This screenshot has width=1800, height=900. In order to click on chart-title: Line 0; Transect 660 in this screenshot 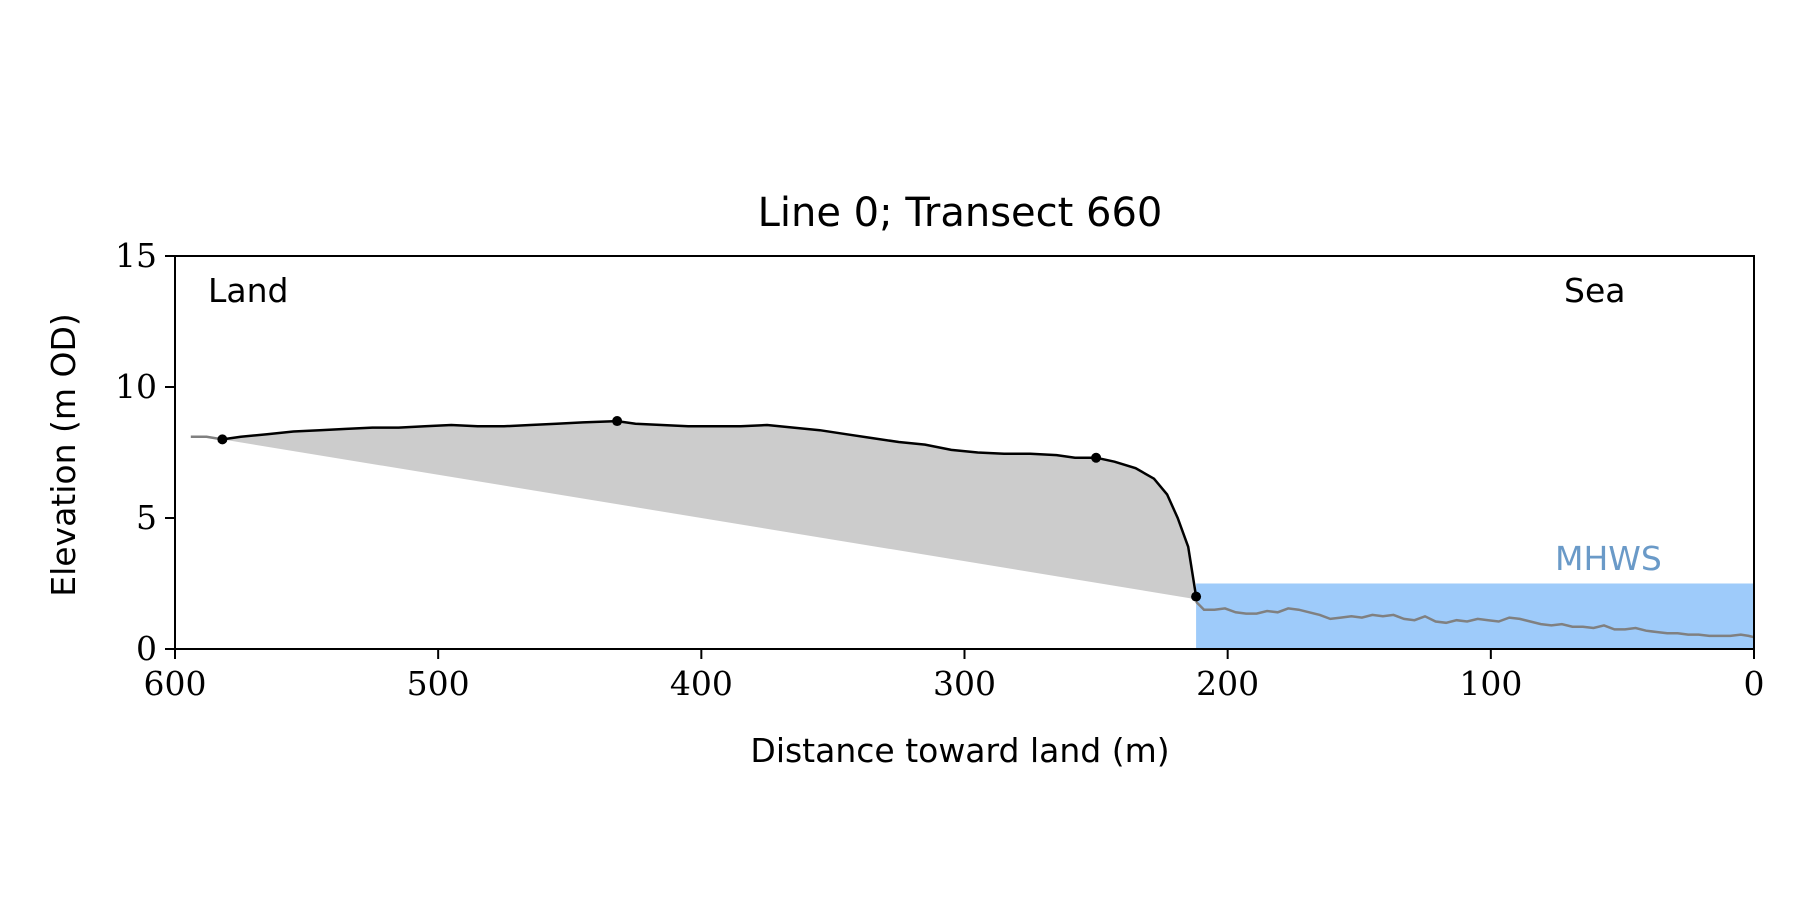, I will do `click(960, 213)`.